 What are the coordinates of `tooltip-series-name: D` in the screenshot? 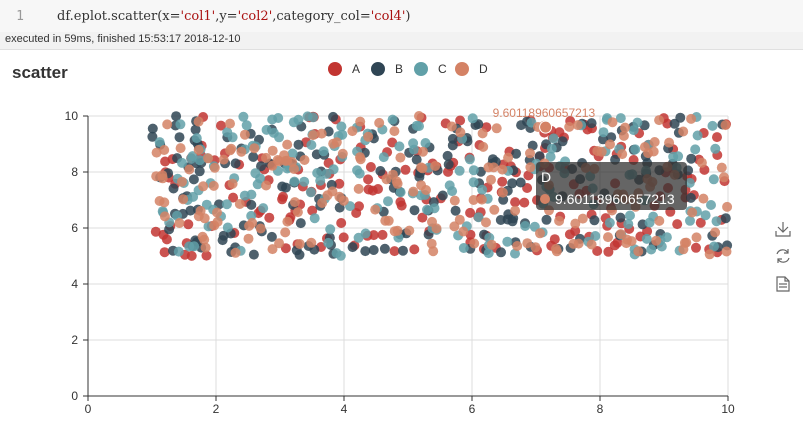 It's located at (546, 177).